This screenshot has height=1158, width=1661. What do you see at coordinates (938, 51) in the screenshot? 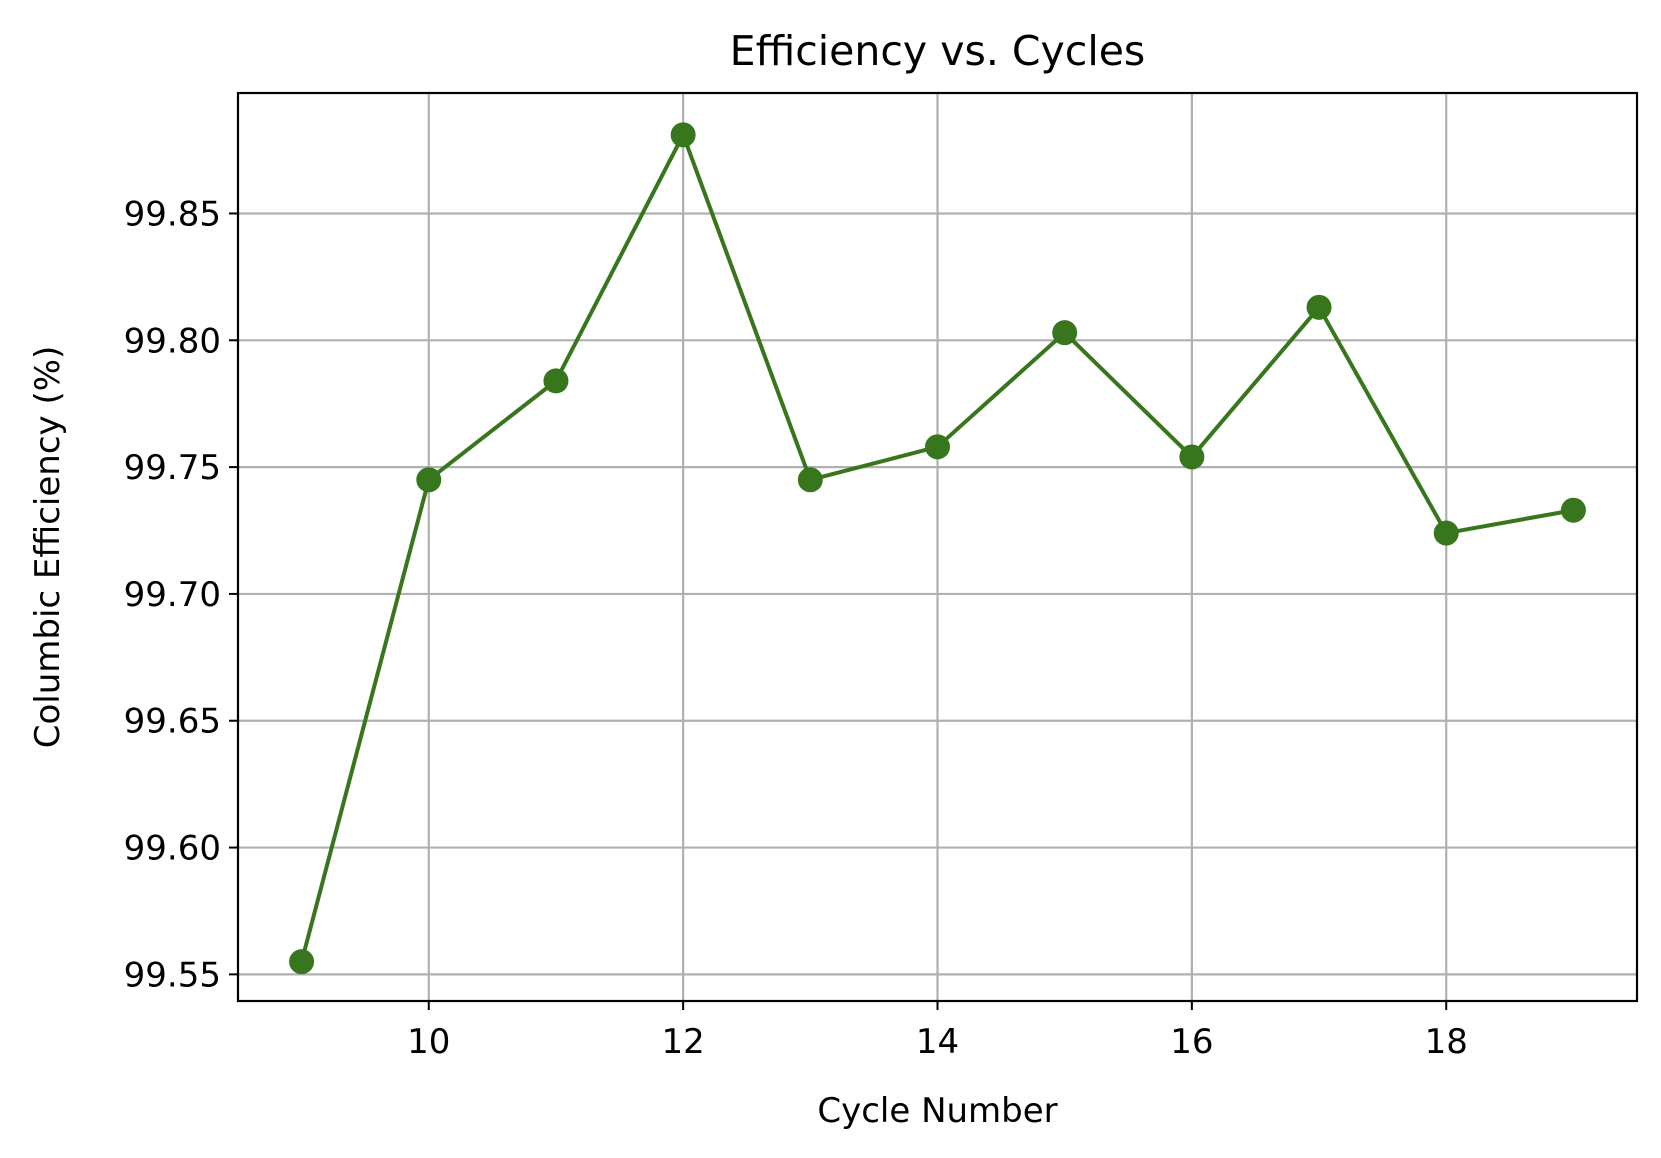
I see `chart-title: Efficiency vs. Cycles` at bounding box center [938, 51].